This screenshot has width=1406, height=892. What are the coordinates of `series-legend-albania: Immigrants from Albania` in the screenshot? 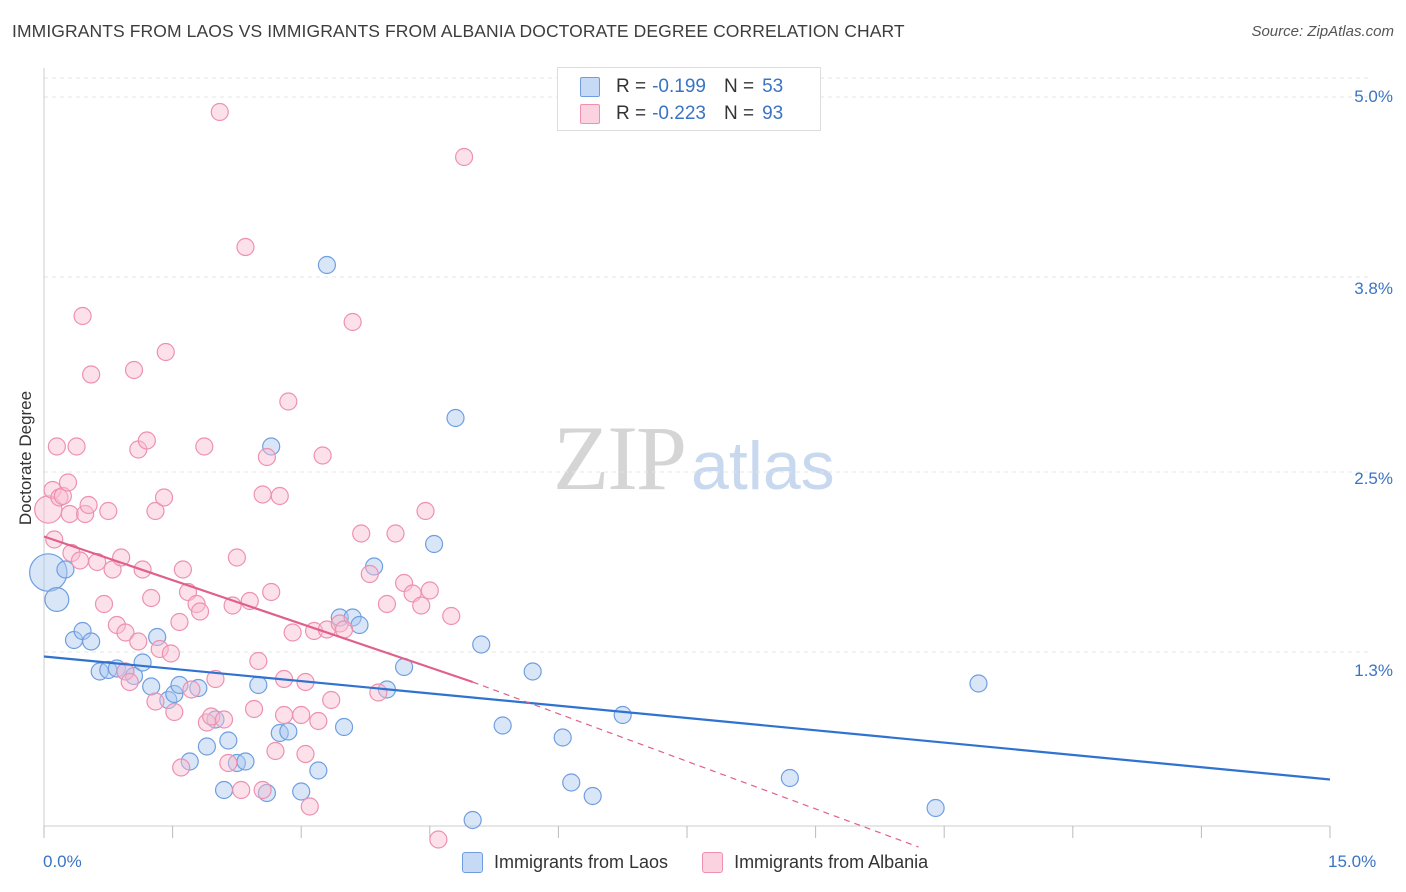 It's located at (815, 862).